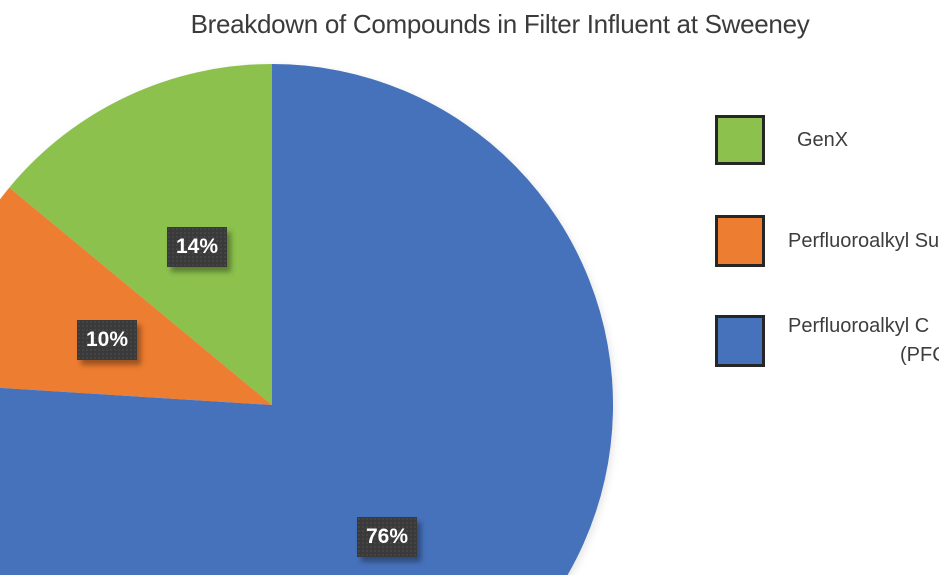  I want to click on legend-label-carboxylates: Perfluoroalkyl C (PFC, so click(863, 341).